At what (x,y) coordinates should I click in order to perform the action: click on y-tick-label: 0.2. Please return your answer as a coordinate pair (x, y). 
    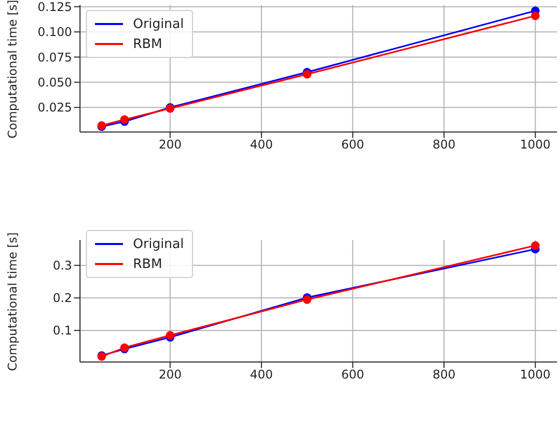
    Looking at the image, I should click on (62, 298).